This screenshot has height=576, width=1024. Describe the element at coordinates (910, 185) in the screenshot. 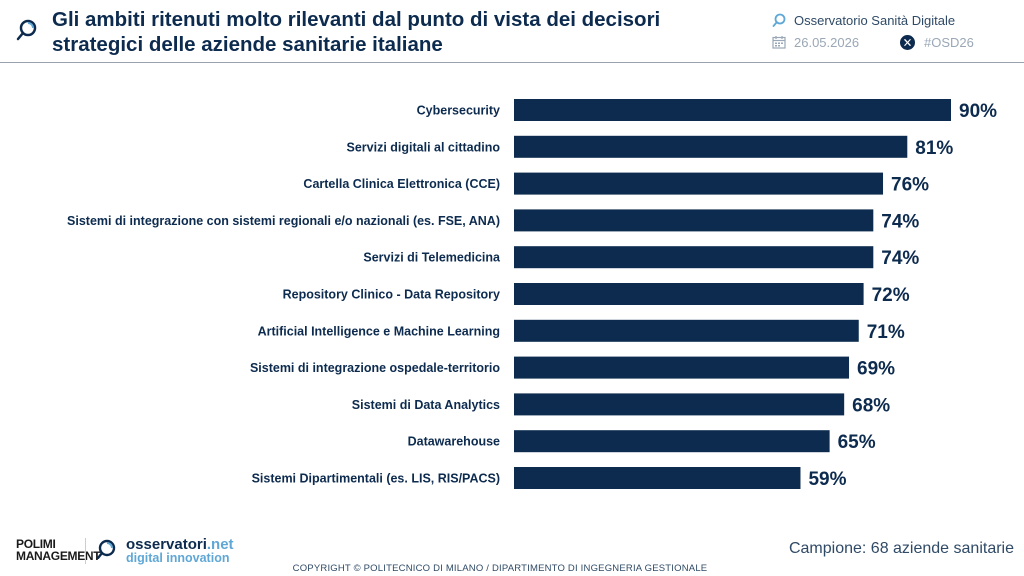

I see `value-label-2: 76%` at that location.